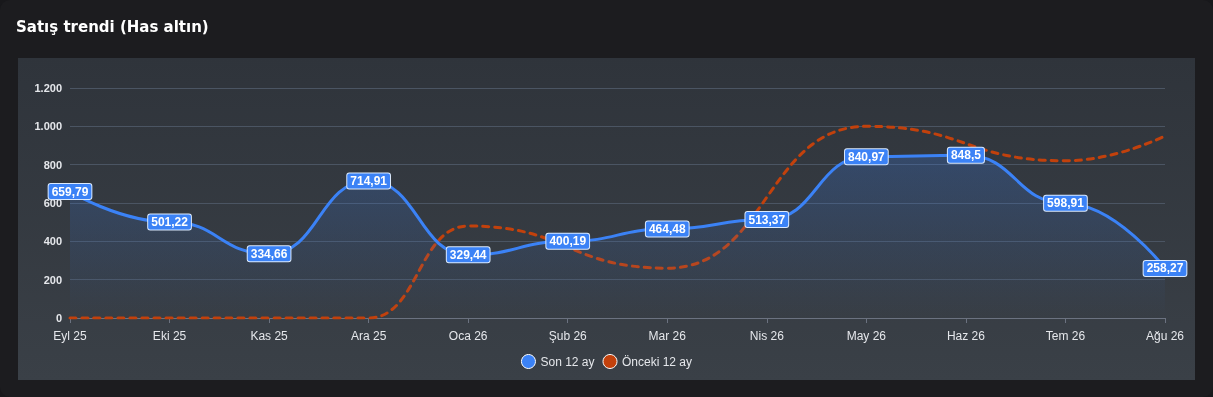  What do you see at coordinates (966, 336) in the screenshot?
I see `x-tick-label: Haz 26` at bounding box center [966, 336].